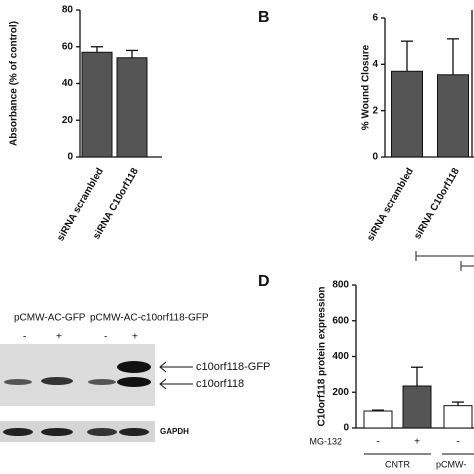 The height and width of the screenshot is (474, 474). I want to click on y-tick-label: 60, so click(68, 46).